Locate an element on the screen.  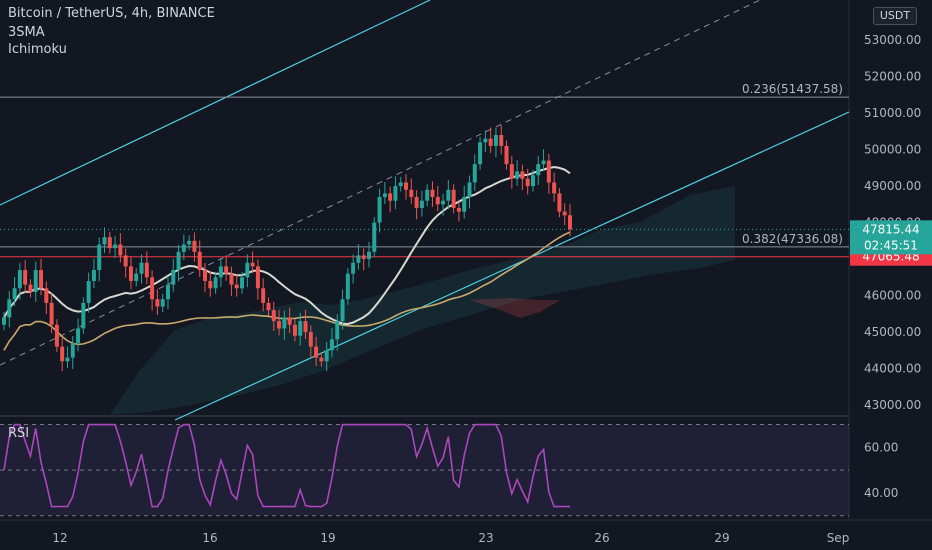
last-price-badge is located at coordinates (891, 237).